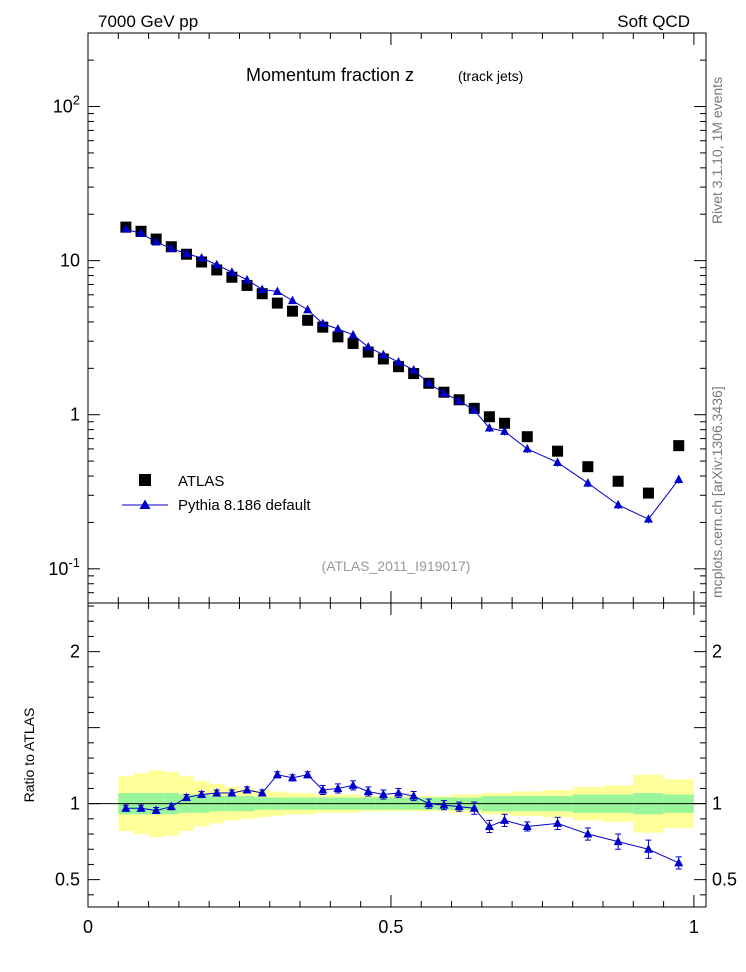 The height and width of the screenshot is (972, 746). I want to click on analysis-label: (ATLAS_2011_I919017), so click(396, 566).